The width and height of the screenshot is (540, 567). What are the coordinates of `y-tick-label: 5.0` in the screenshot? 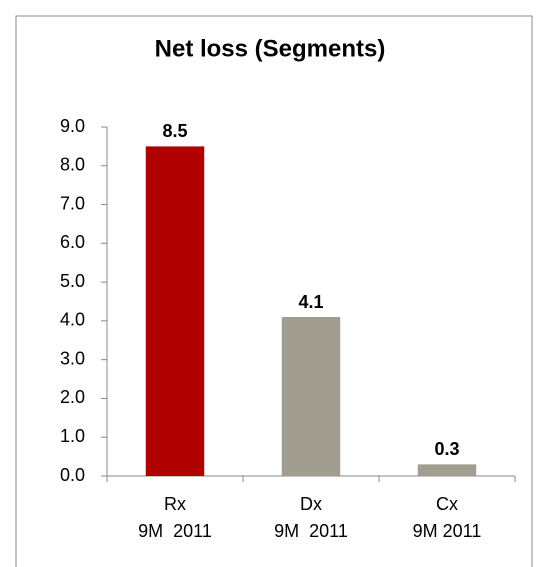 It's located at (72, 281).